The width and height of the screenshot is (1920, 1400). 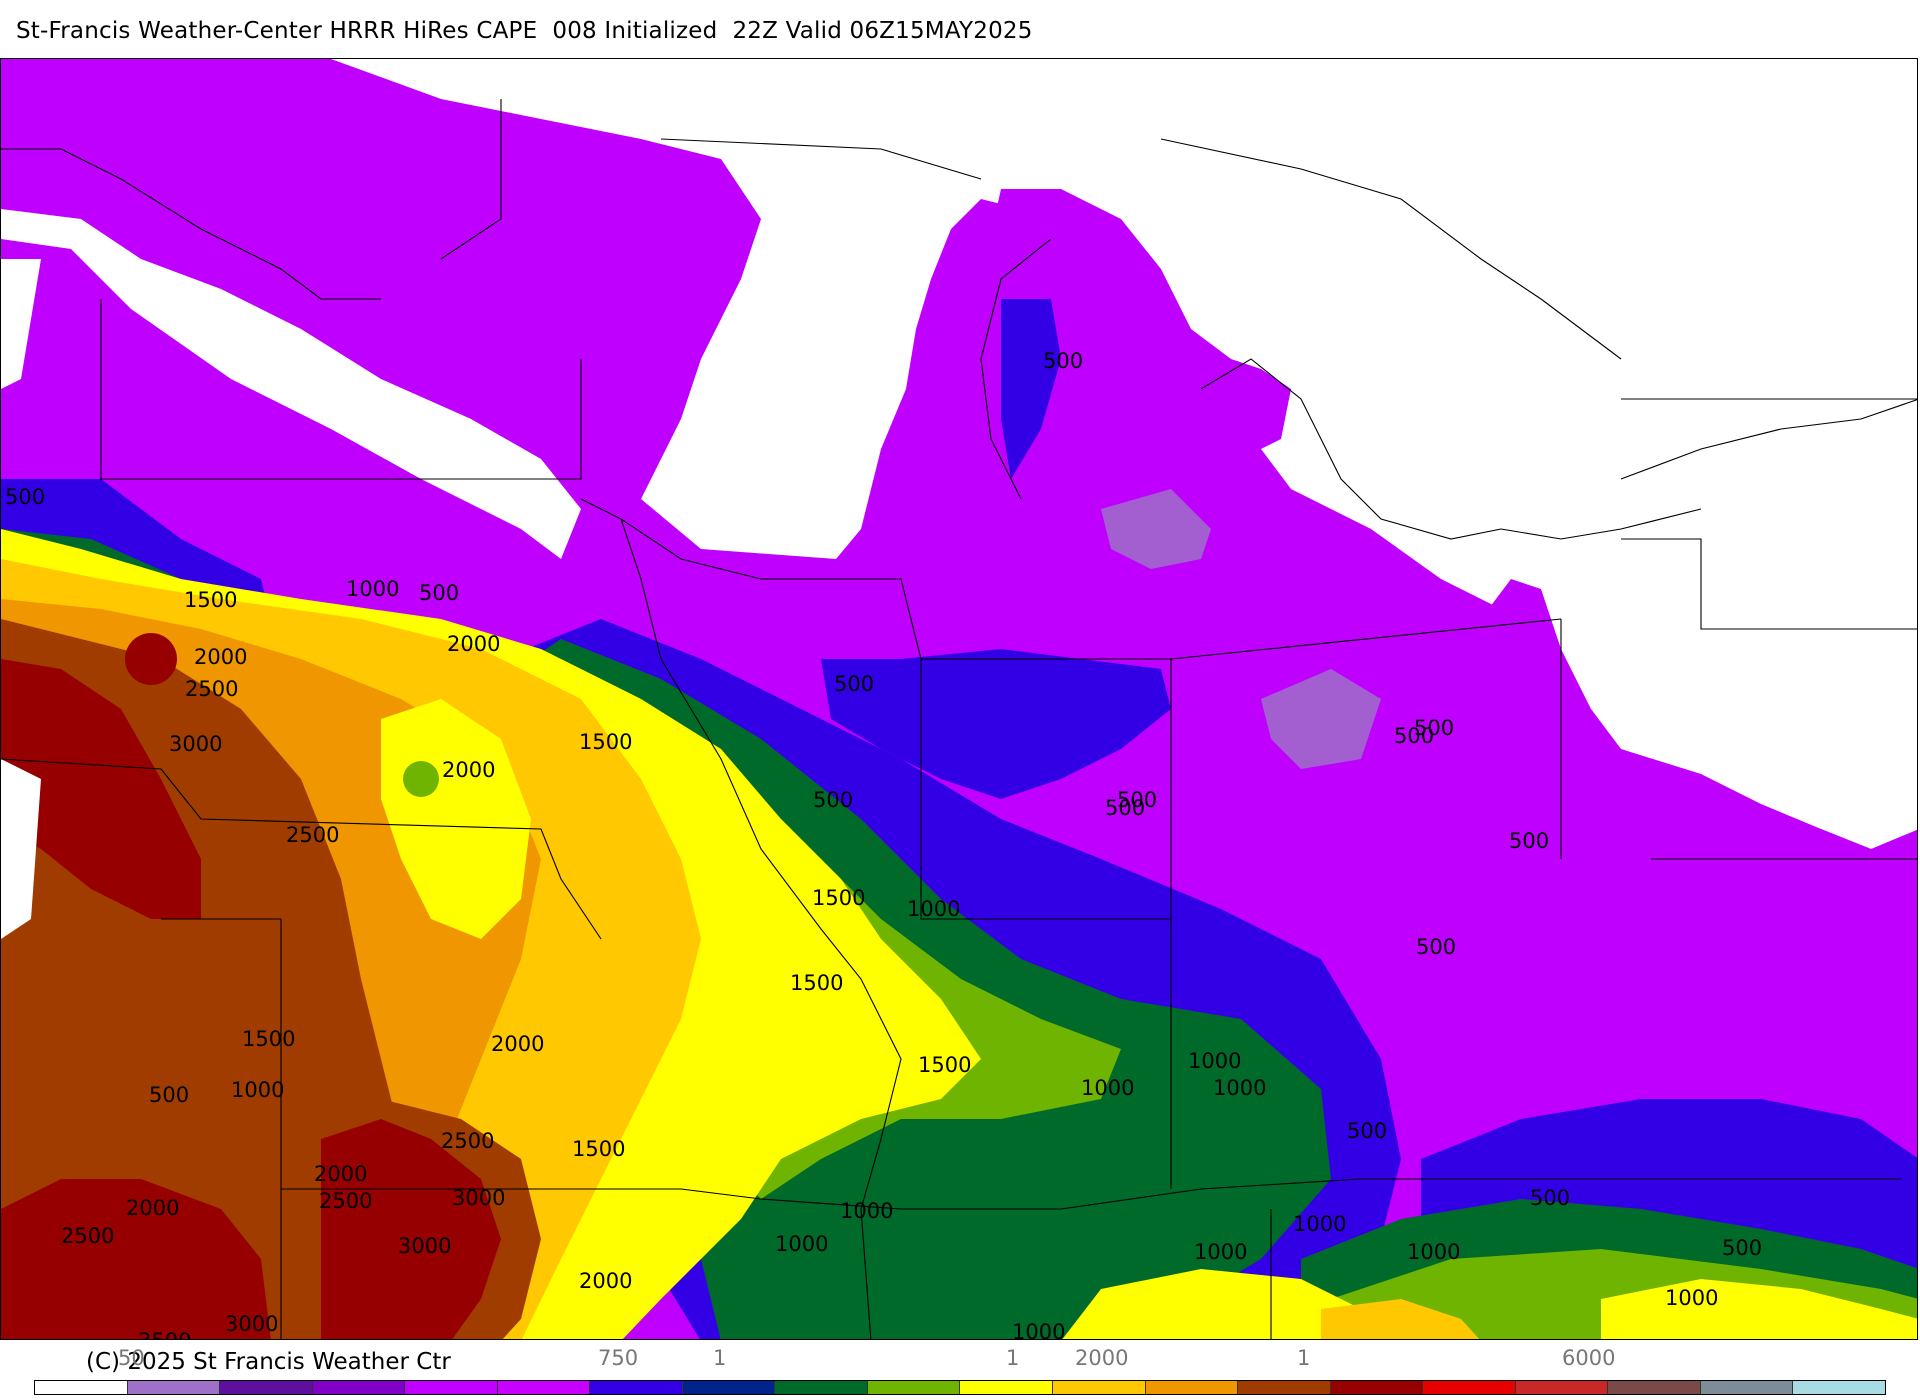 I want to click on cape-field-750-michigan, so click(x=1031, y=389).